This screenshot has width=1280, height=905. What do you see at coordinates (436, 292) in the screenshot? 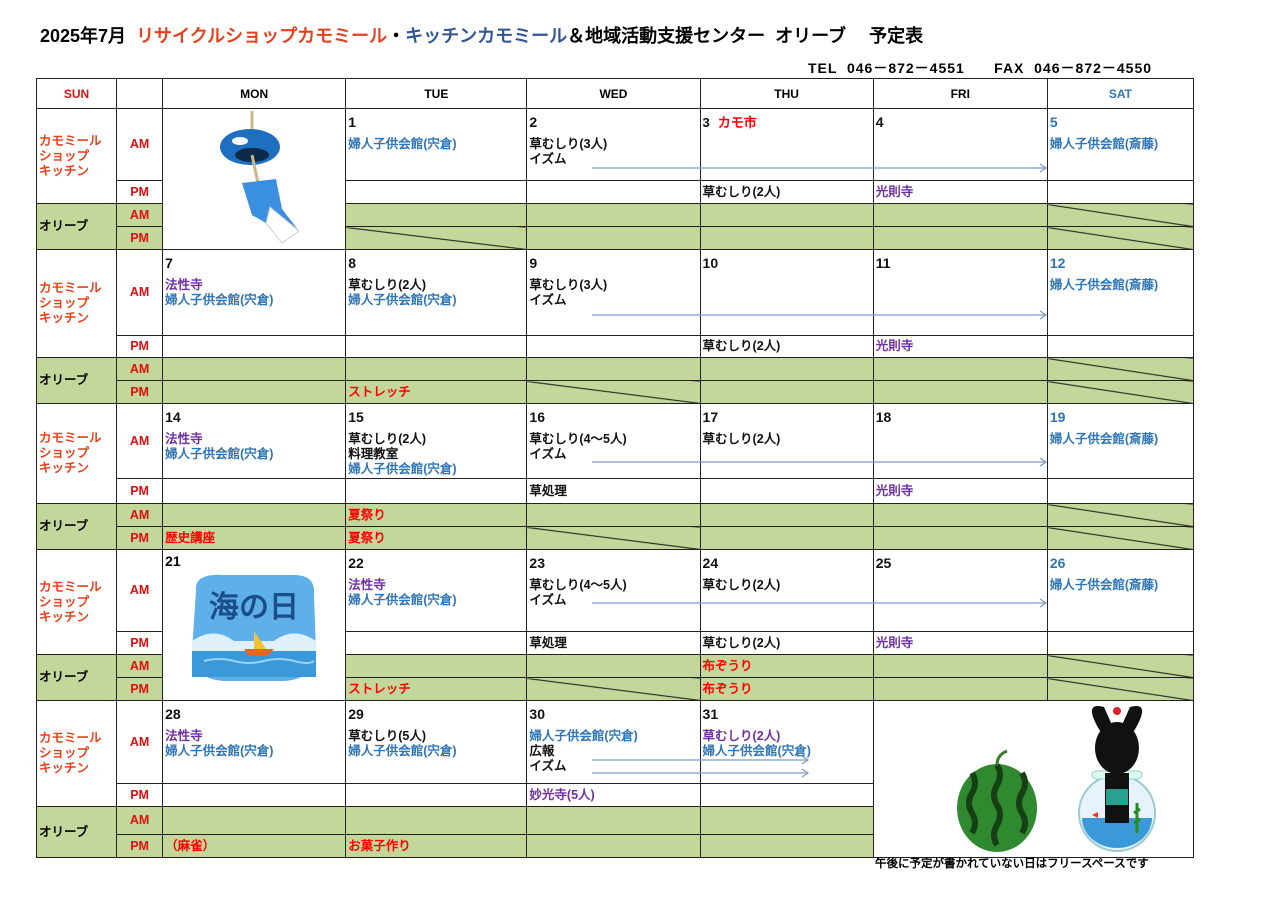
I see `day-8-am-cell: 8 草むしり(2人) 婦人子供会館(宍倉)` at bounding box center [436, 292].